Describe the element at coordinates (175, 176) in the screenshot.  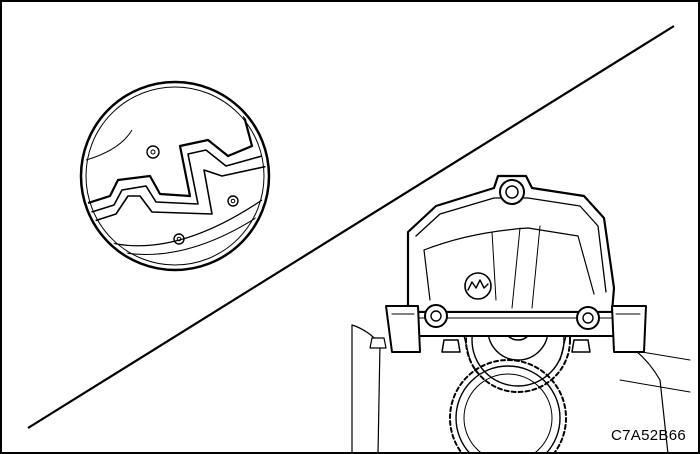
I see `detail-magnifier-icon` at that location.